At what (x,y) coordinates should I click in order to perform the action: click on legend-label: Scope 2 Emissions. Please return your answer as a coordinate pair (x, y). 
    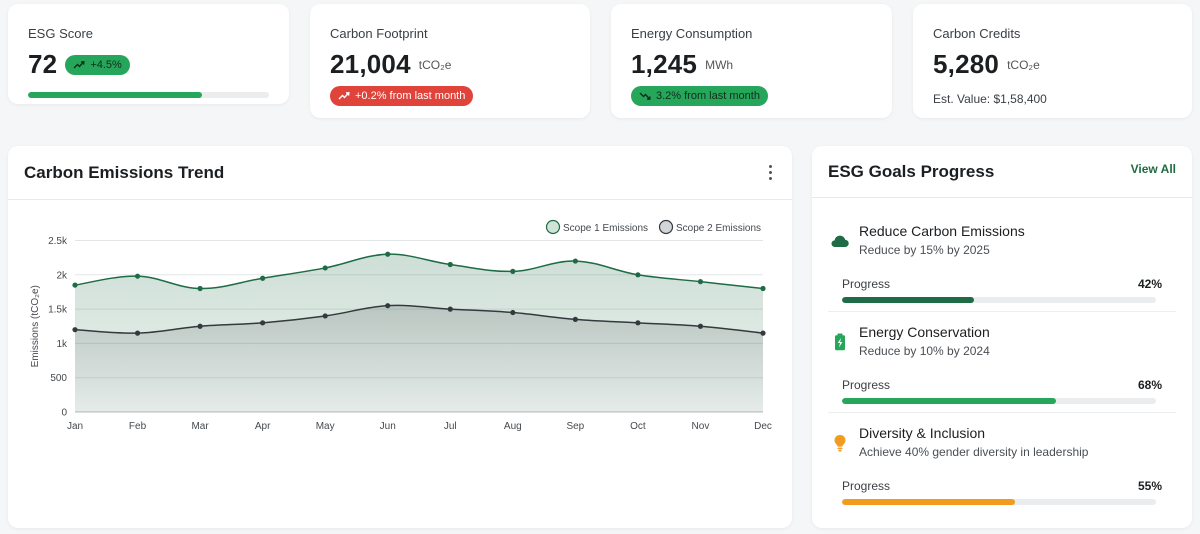
    Looking at the image, I should click on (718, 228).